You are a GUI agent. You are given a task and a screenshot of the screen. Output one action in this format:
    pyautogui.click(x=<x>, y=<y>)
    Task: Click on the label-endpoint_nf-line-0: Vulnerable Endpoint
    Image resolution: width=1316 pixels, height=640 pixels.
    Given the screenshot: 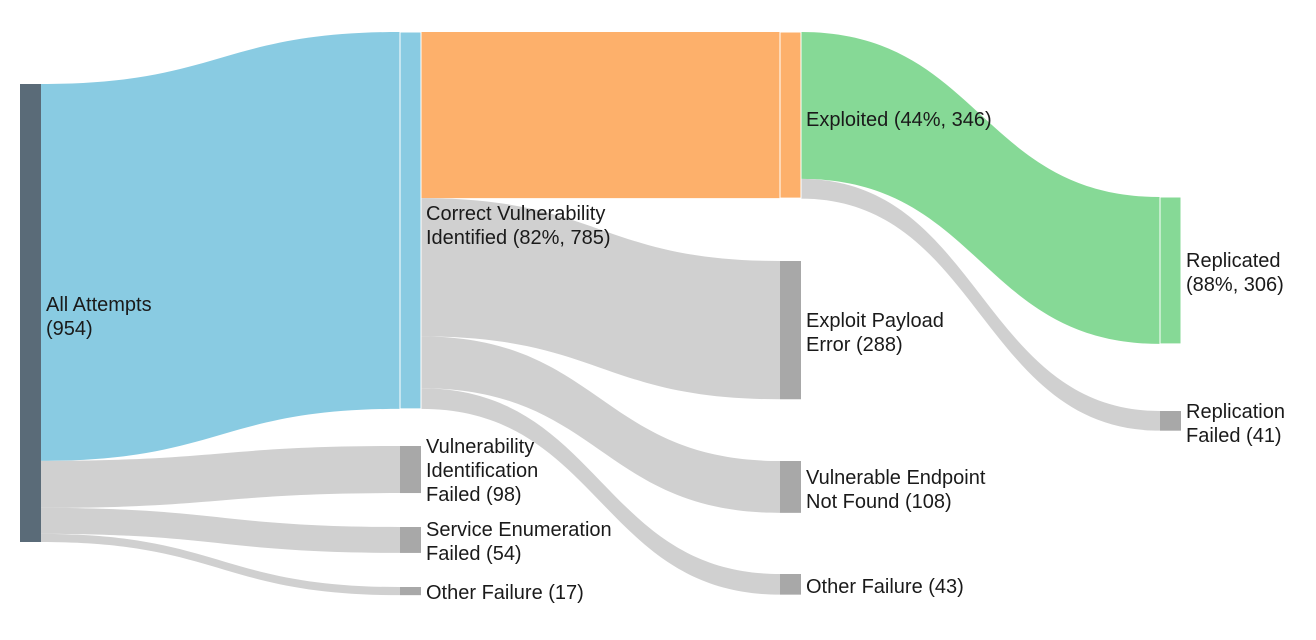 What is the action you would take?
    pyautogui.click(x=896, y=478)
    